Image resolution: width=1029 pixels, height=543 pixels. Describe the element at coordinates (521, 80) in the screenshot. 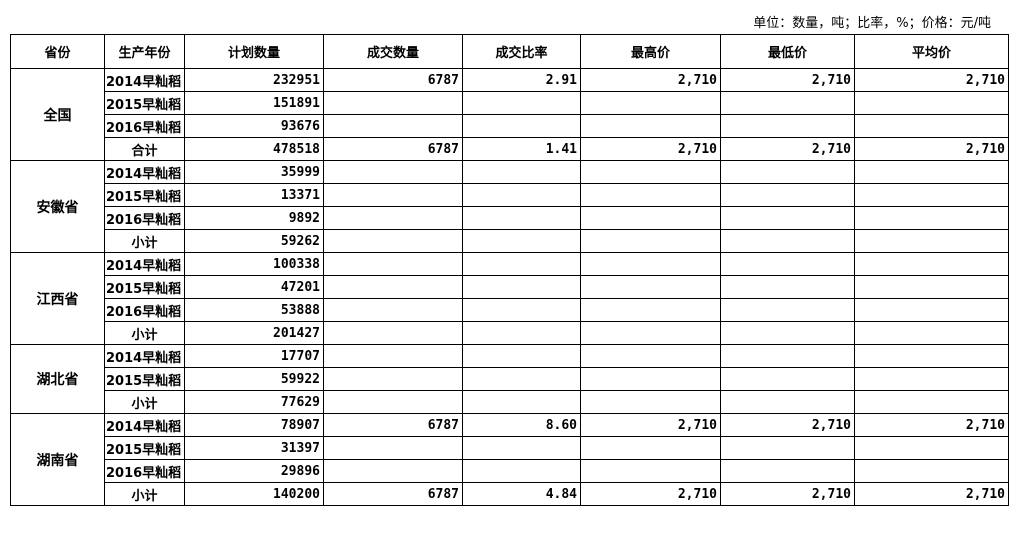

I see `deal-rate-cell: 2.91` at that location.